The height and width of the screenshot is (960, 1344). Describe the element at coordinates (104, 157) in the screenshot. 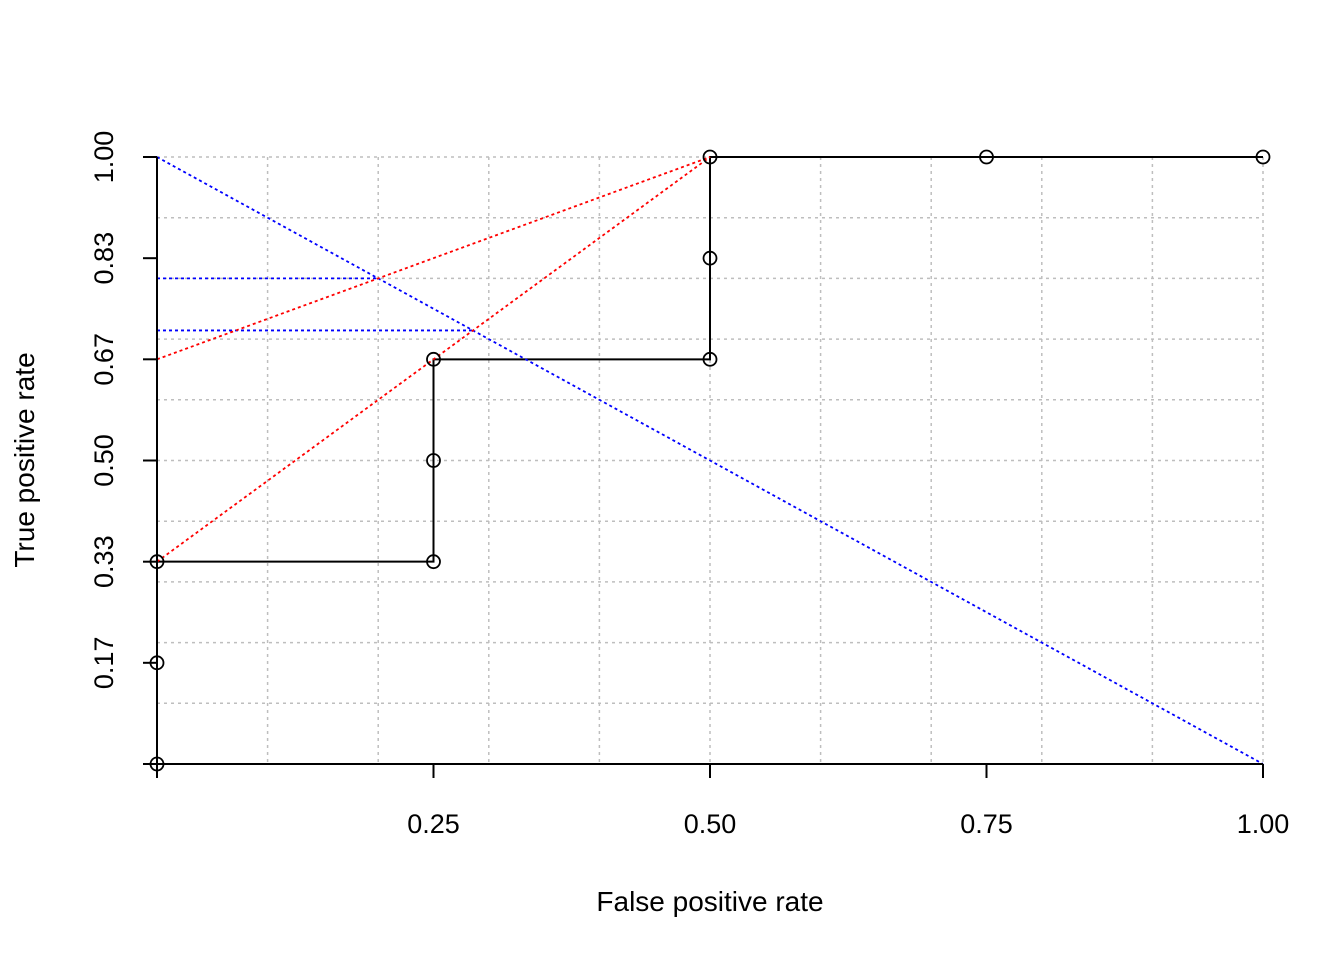

I see `y-tick-label-5: 1.00` at that location.